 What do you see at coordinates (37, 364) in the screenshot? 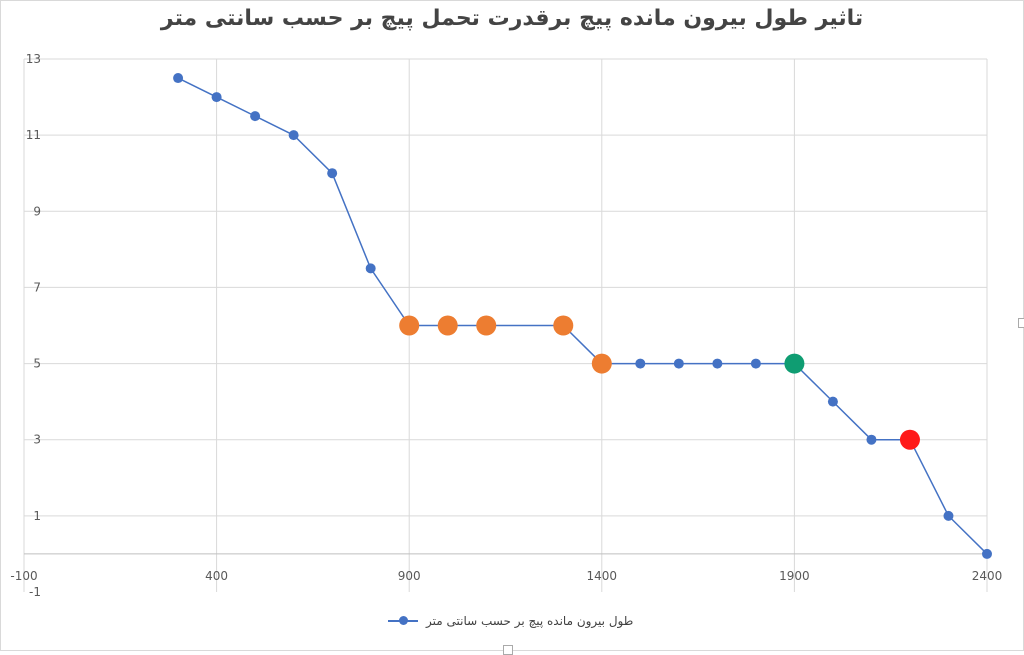
I see `y-tick-label: 5` at bounding box center [37, 364].